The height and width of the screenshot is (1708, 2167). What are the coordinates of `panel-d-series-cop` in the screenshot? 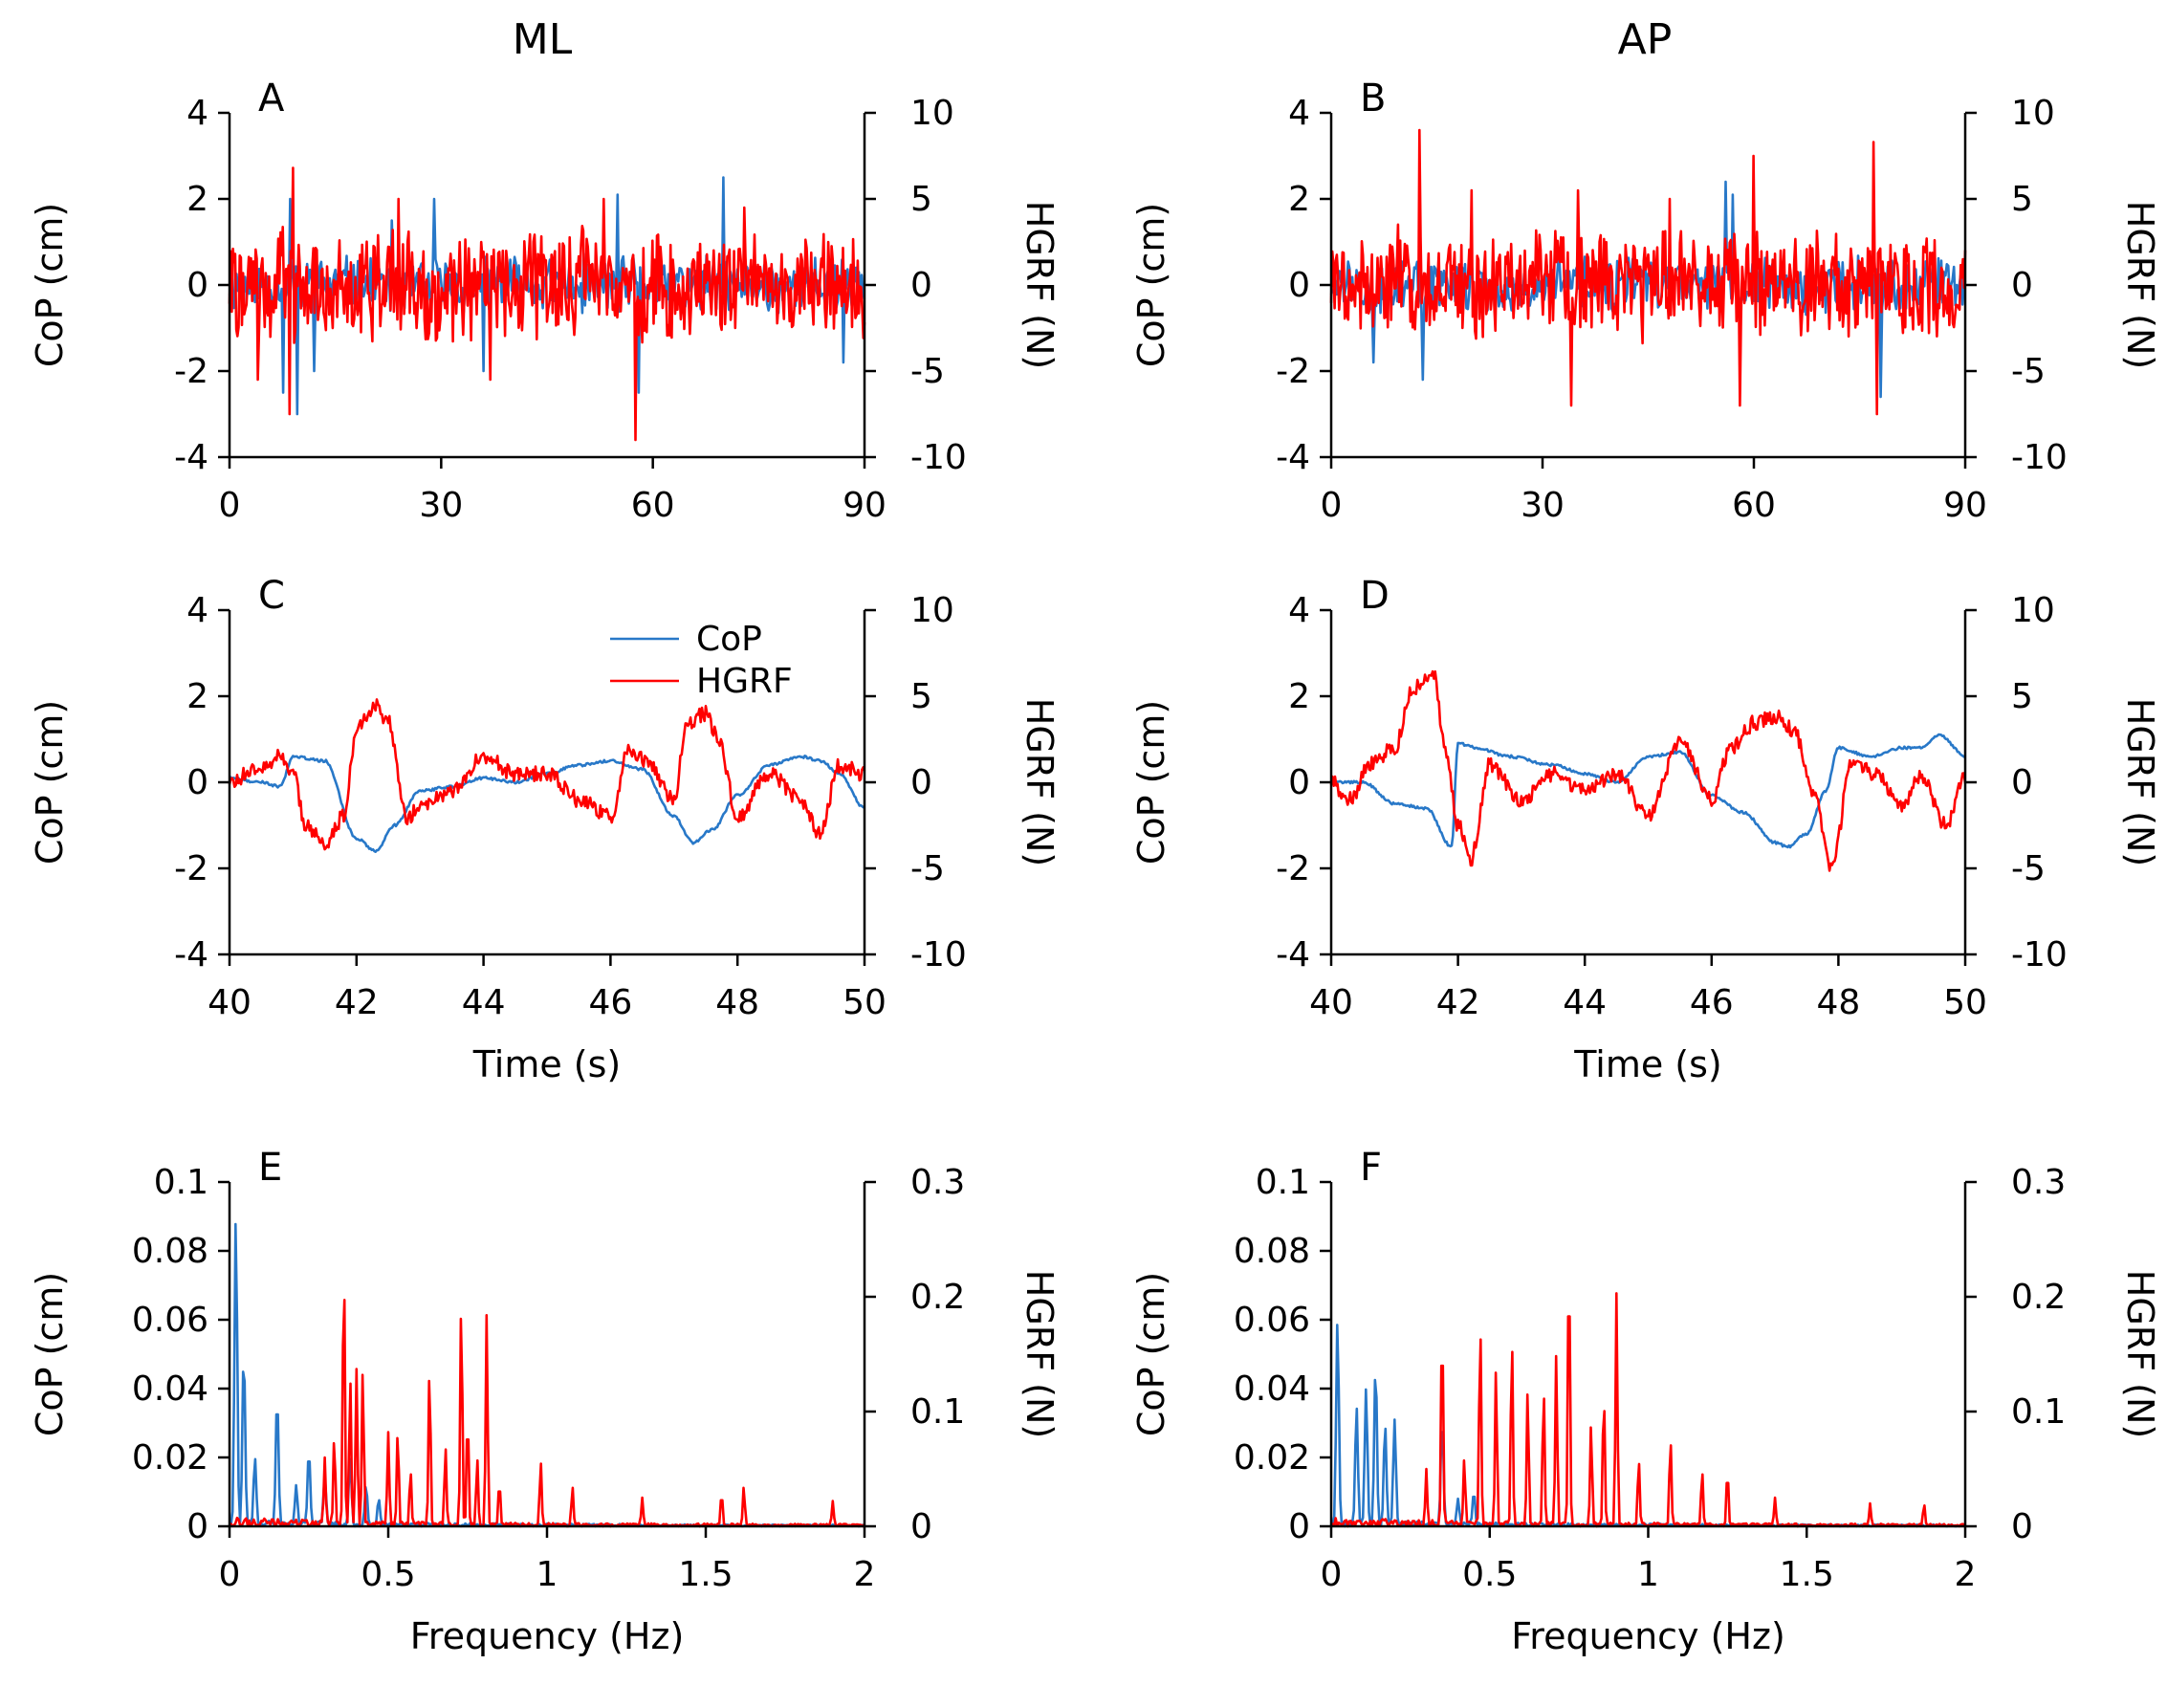 It's located at (1648, 791).